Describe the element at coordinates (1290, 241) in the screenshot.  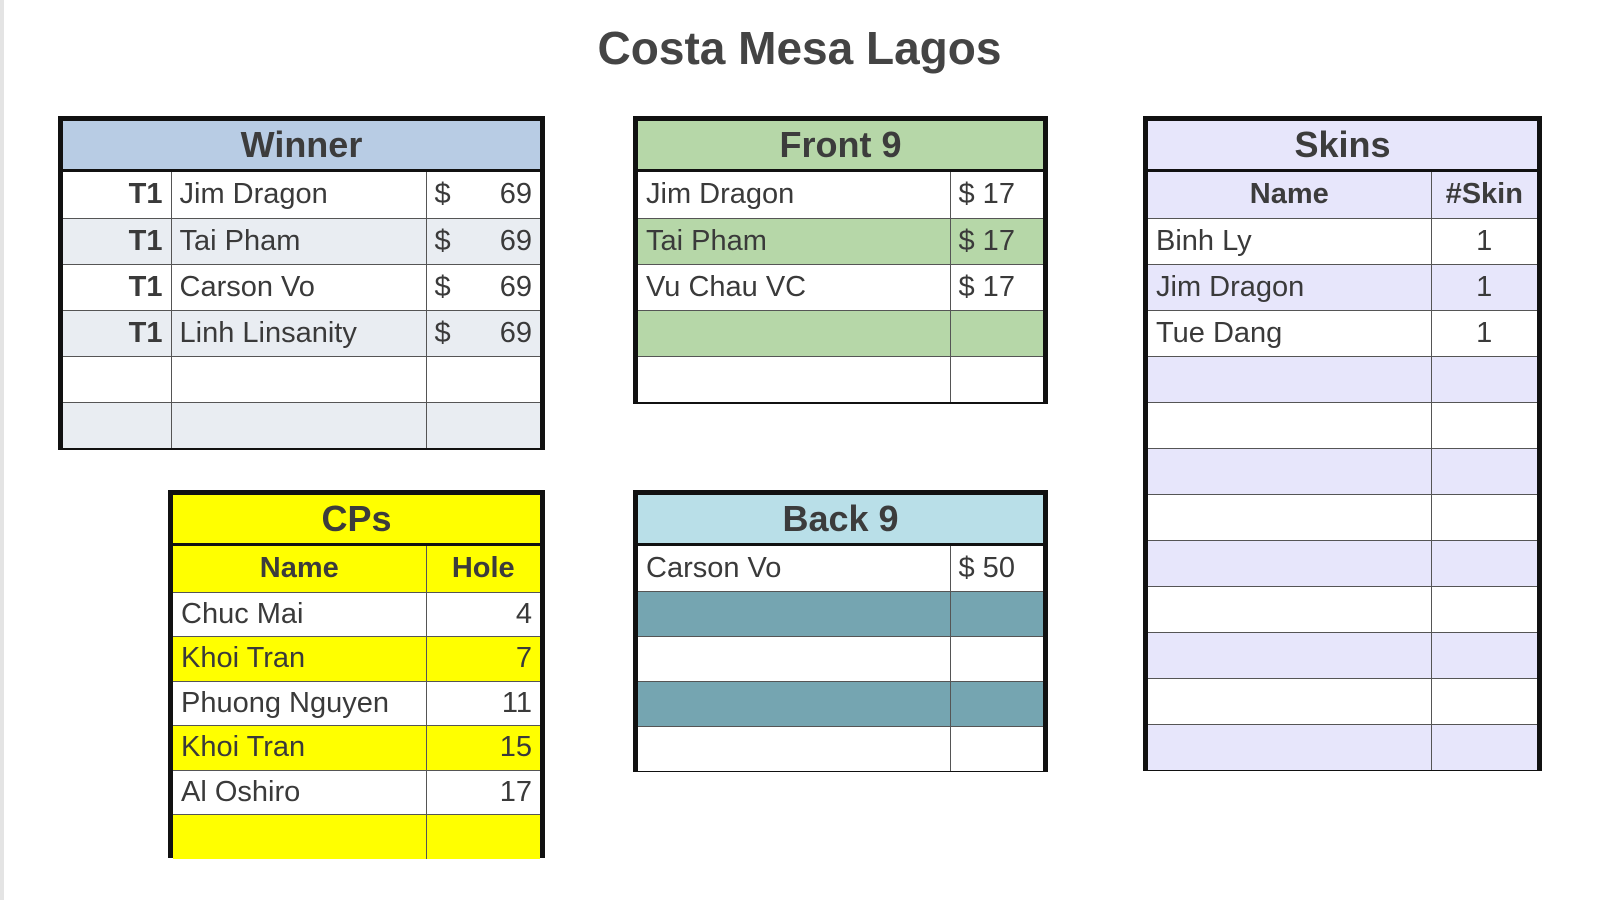
I see `skins-name-cell: Binh Ly` at that location.